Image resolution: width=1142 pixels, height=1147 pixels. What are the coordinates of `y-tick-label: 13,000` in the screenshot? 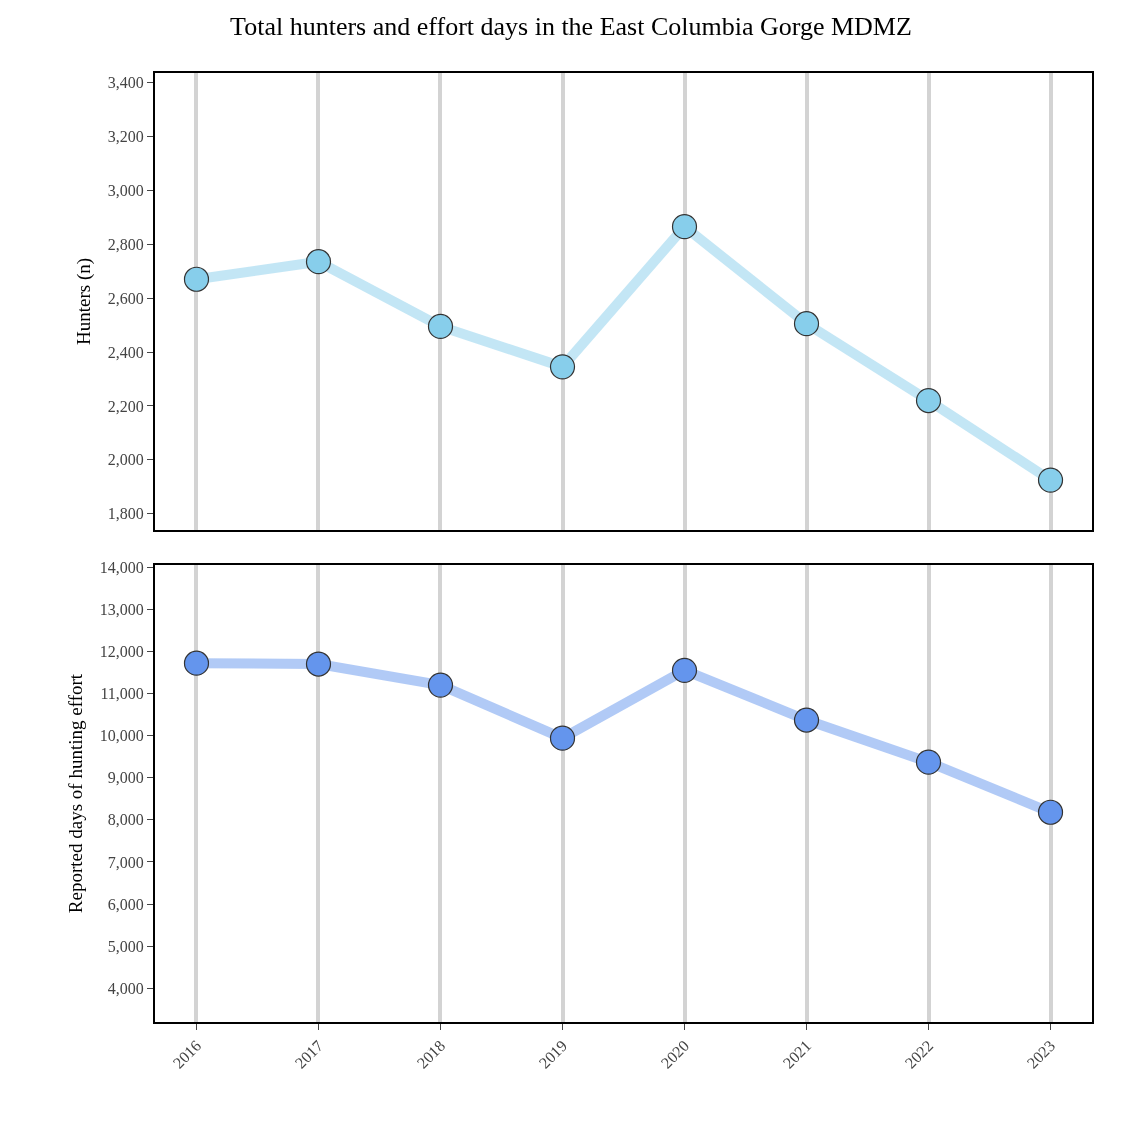 It's located at (121, 609).